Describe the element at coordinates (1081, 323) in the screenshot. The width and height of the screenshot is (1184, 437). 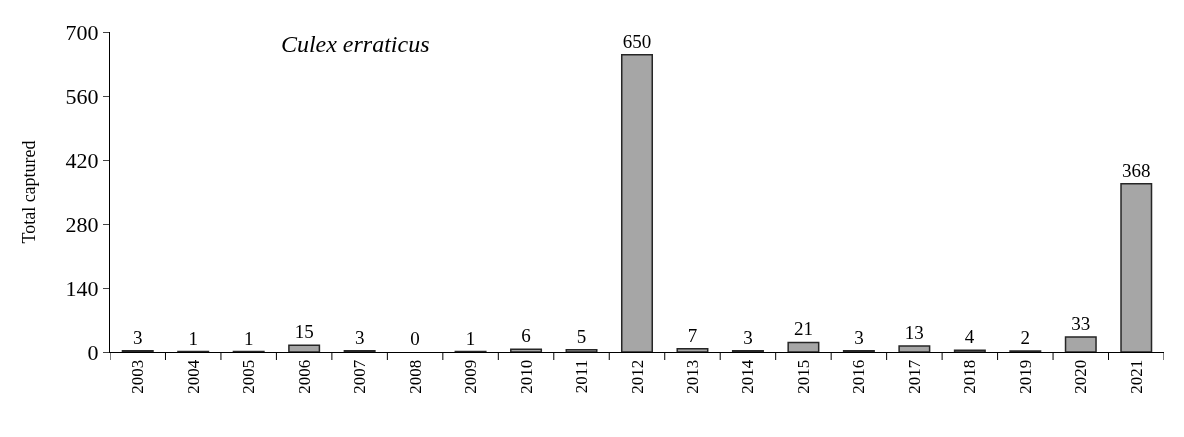
I see `data-label: 33` at that location.